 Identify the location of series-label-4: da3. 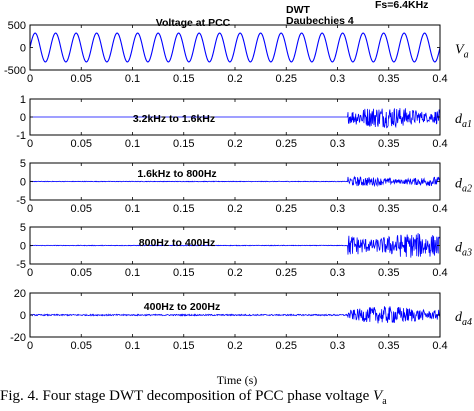
(463, 250).